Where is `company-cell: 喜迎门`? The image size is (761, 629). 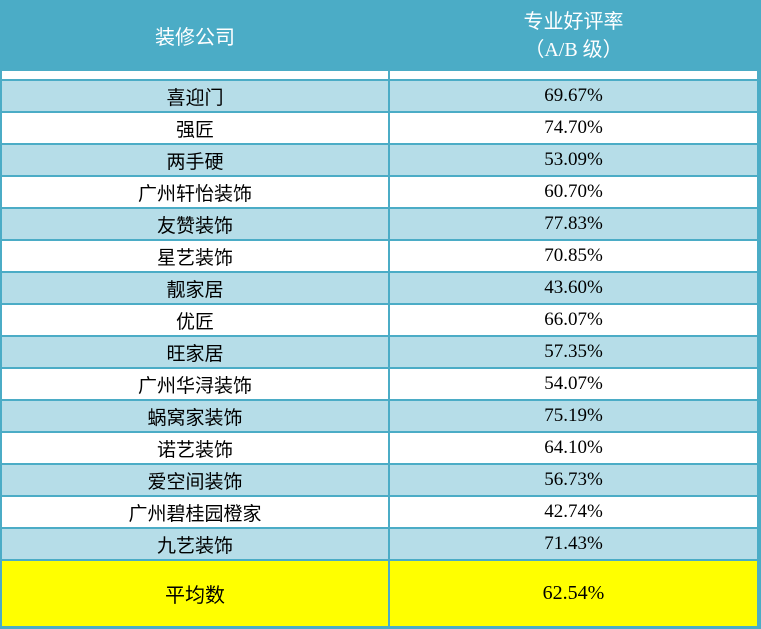 company-cell: 喜迎门 is located at coordinates (196, 96).